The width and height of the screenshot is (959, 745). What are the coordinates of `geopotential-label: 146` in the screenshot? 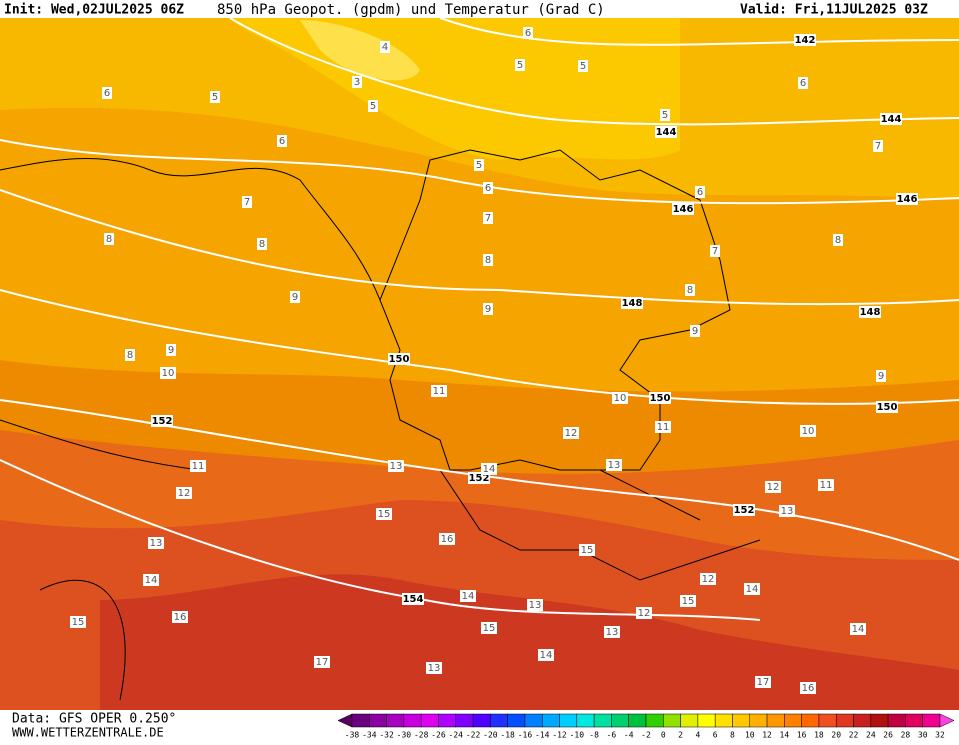 It's located at (907, 199).